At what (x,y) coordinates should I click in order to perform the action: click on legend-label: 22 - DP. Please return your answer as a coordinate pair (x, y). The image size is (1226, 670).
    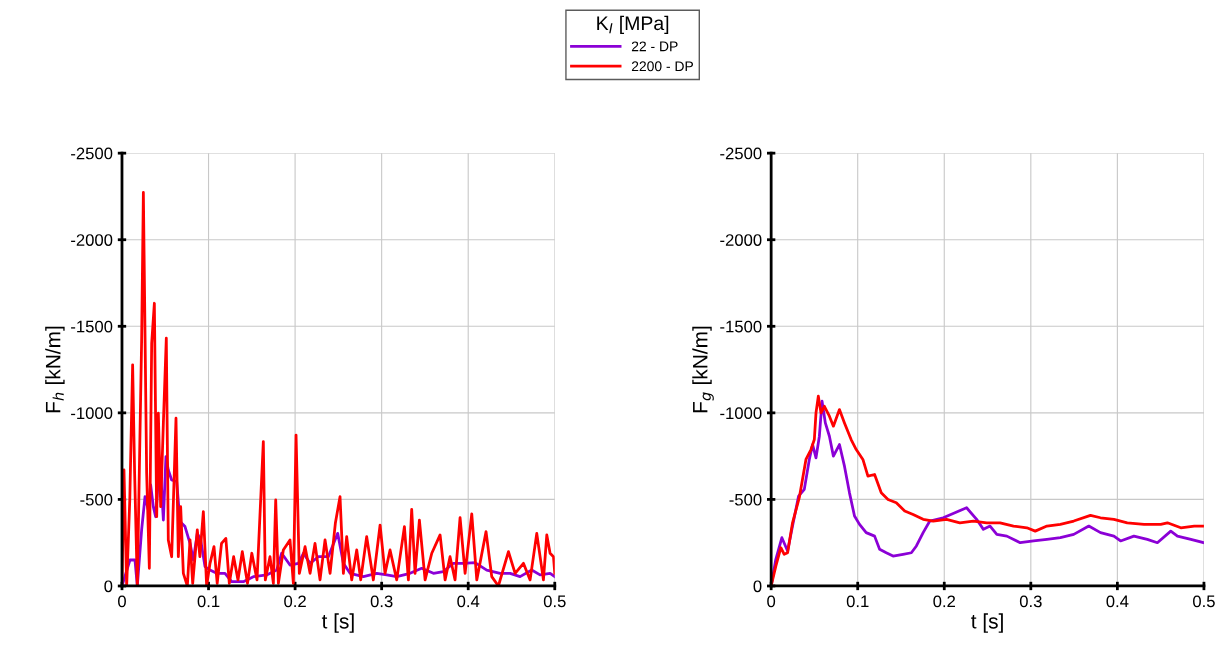
    Looking at the image, I should click on (654, 46).